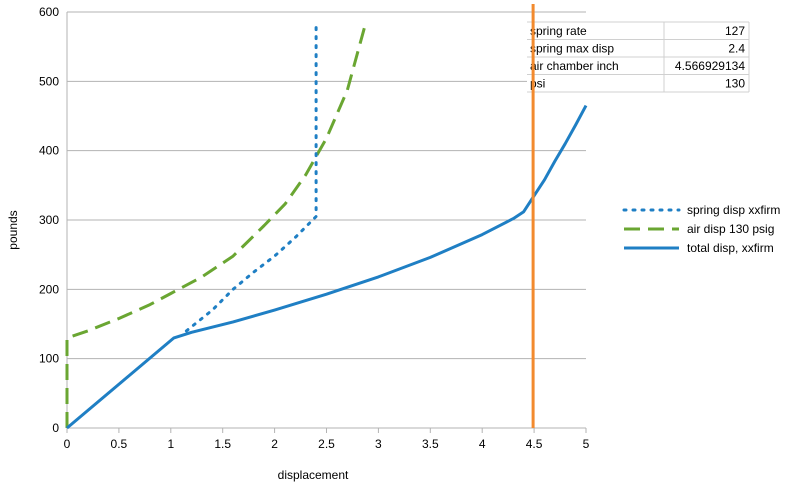 The image size is (786, 492). What do you see at coordinates (733, 210) in the screenshot?
I see `legend-entry-0: spring disp xxfirm` at bounding box center [733, 210].